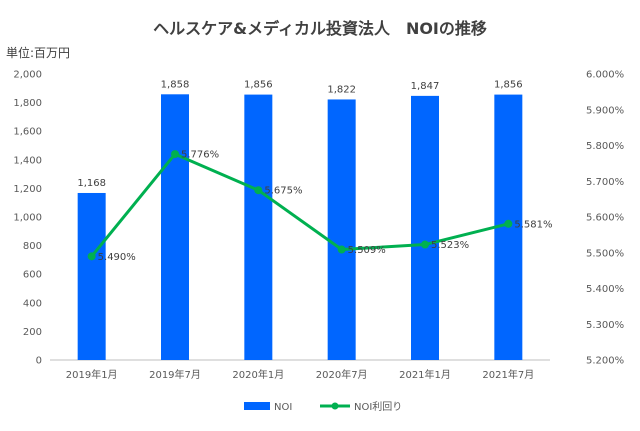  Describe the element at coordinates (533, 224) in the screenshot. I see `noi-yield-label: 5.581%` at that location.